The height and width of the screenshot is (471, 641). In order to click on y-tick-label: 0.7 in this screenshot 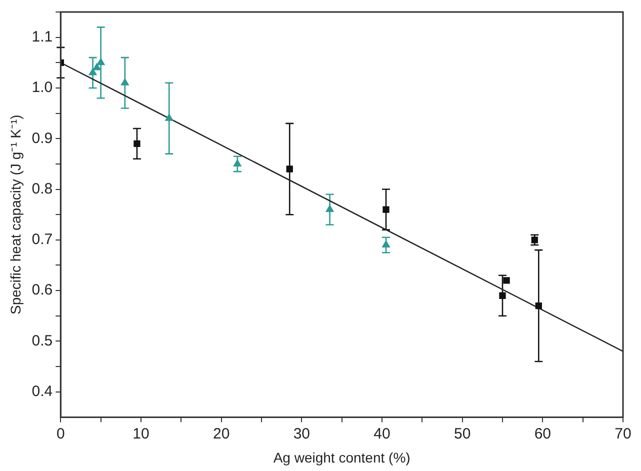, I will do `click(42, 239)`.